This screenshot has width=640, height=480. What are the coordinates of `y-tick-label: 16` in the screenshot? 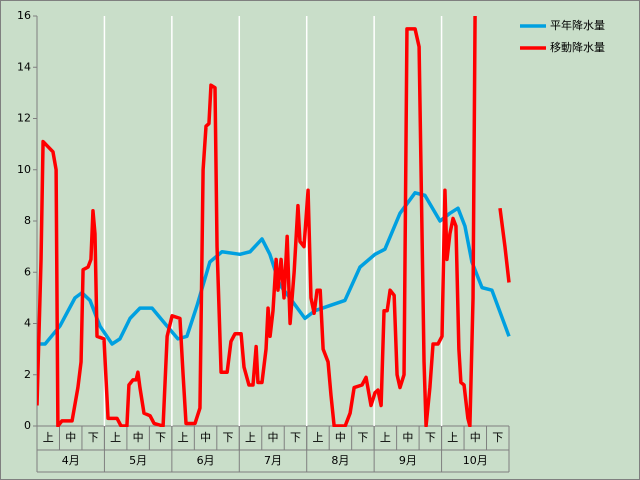 It's located at (24, 15).